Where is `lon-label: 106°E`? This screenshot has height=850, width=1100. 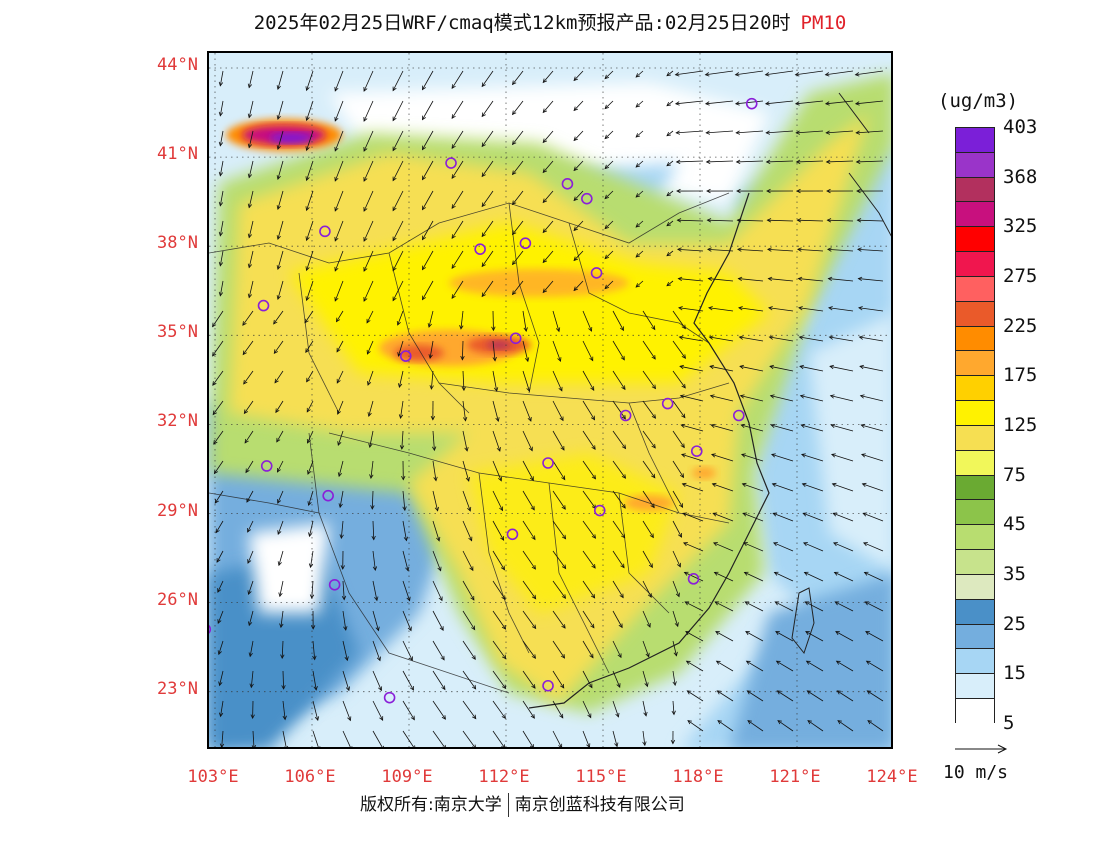
lon-label: 106°E is located at coordinates (310, 777).